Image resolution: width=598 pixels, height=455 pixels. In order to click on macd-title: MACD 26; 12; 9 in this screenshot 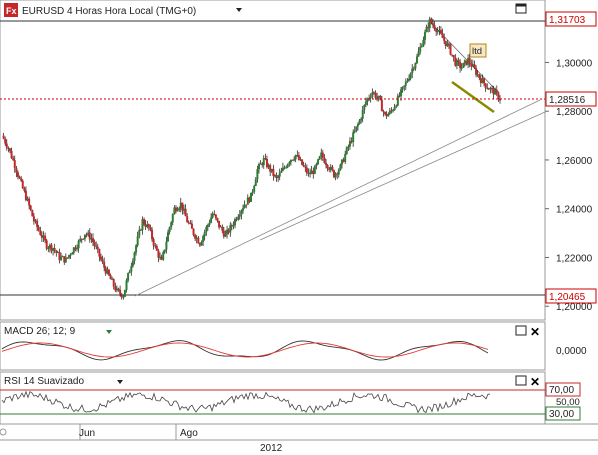, I will do `click(40, 331)`.